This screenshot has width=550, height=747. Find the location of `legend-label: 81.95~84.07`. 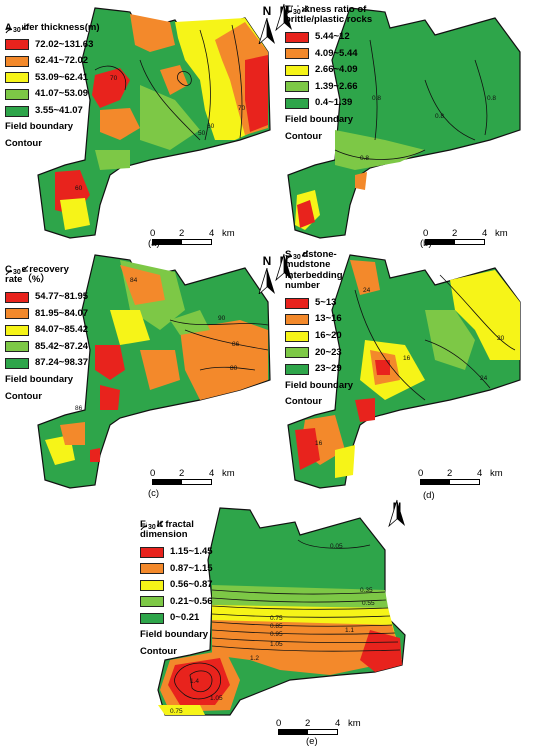

legend-label: 81.95~84.07 is located at coordinates (62, 313).